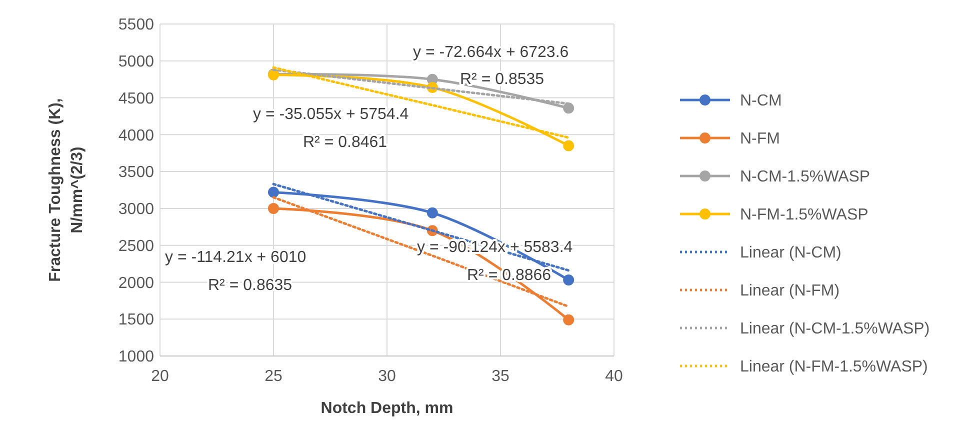 This screenshot has height=421, width=971. I want to click on annotation: y = -35.055x + 5754.4, so click(331, 114).